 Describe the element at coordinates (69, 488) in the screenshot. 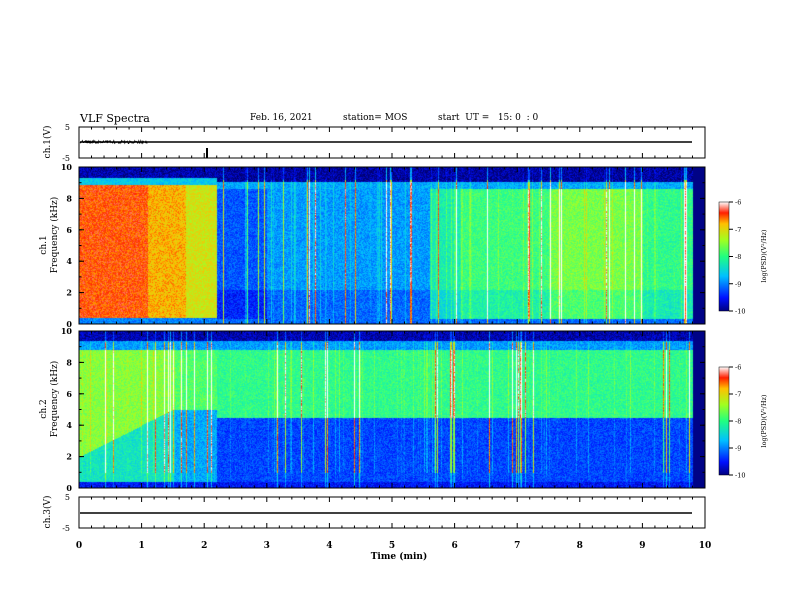

I see `freq-tick-label: 0` at that location.